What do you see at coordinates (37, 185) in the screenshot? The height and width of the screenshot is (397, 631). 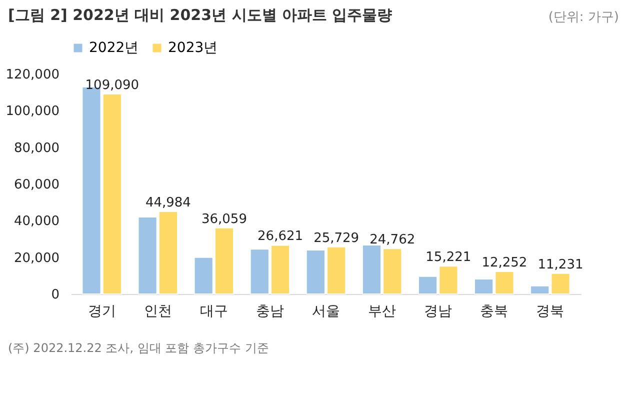 I see `y-tick-label: 60,000` at bounding box center [37, 185].